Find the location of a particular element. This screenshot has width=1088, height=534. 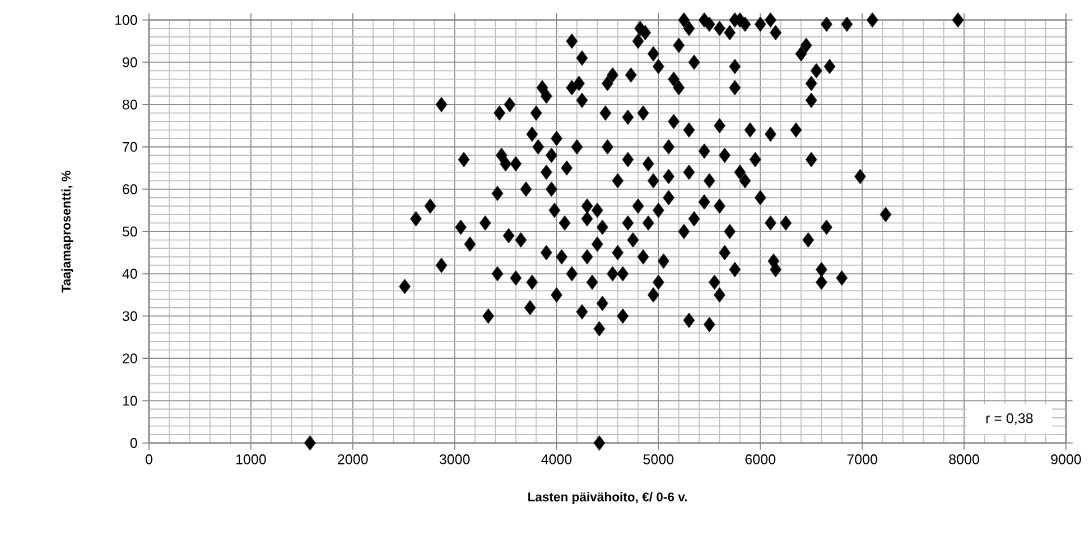

x-axis-title: Lasten päivähoito, €/ 0-6 v. is located at coordinates (607, 498).